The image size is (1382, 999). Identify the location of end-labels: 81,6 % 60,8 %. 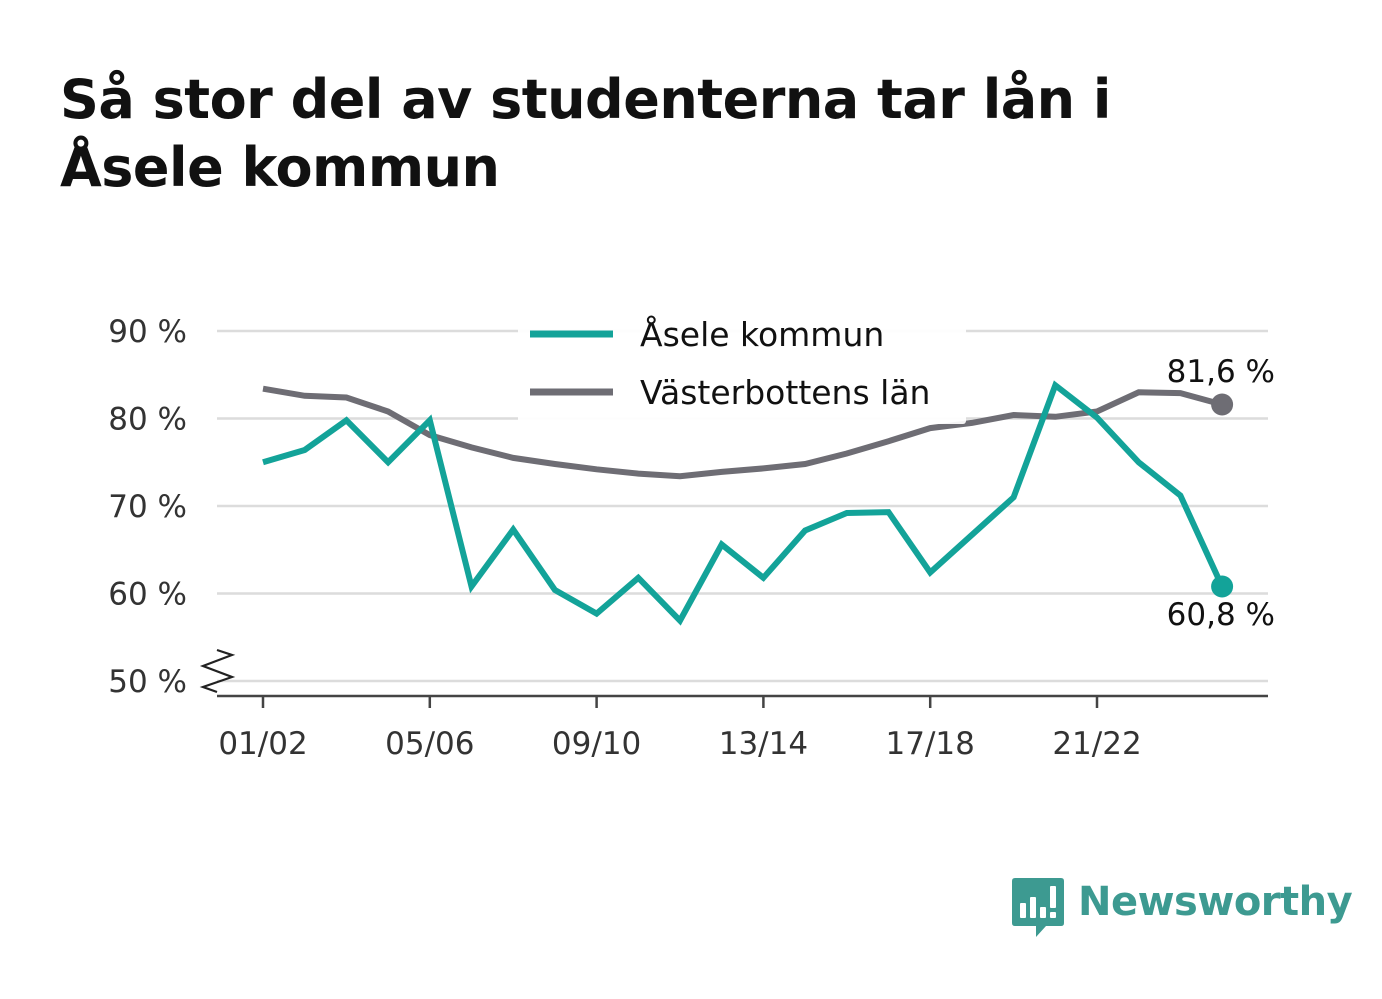
(1221, 493).